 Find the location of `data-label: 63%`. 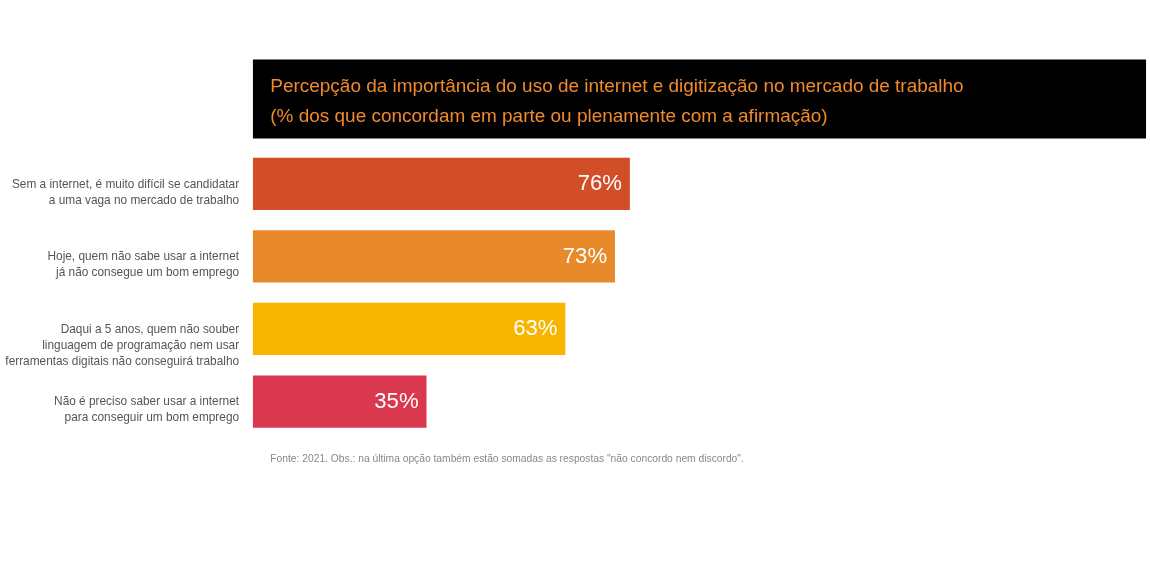

data-label: 63% is located at coordinates (535, 328).